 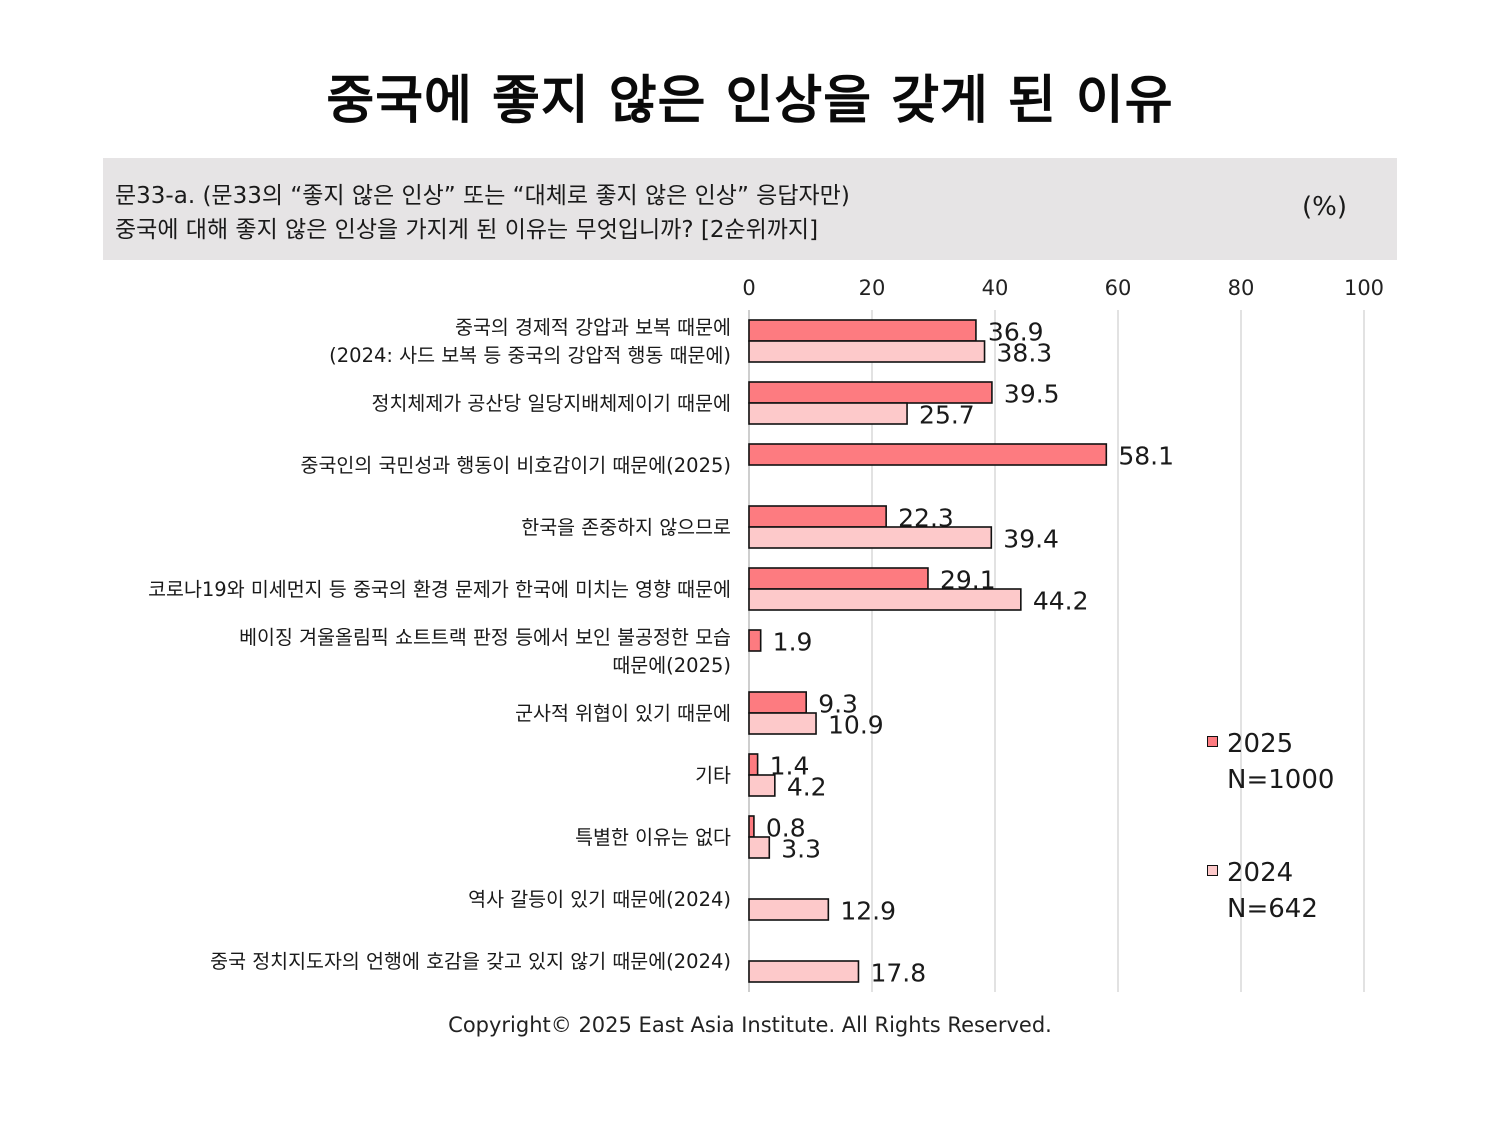 What do you see at coordinates (713, 775) in the screenshot?
I see `category-label: 기타` at bounding box center [713, 775].